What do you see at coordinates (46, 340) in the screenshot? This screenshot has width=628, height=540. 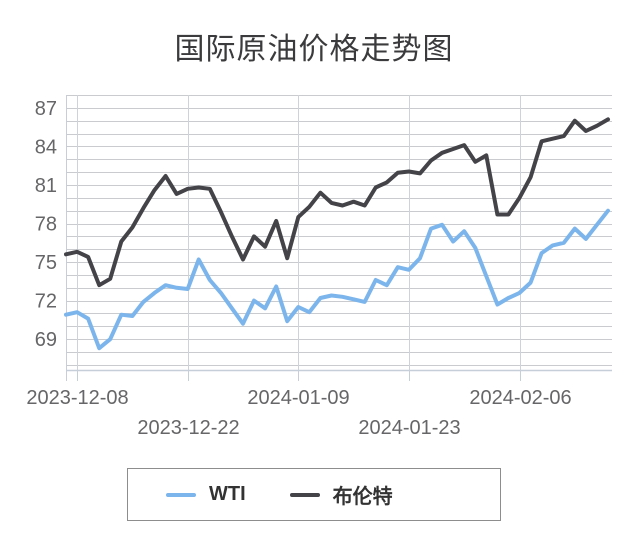 I see `y-axis-label: 69` at bounding box center [46, 340].